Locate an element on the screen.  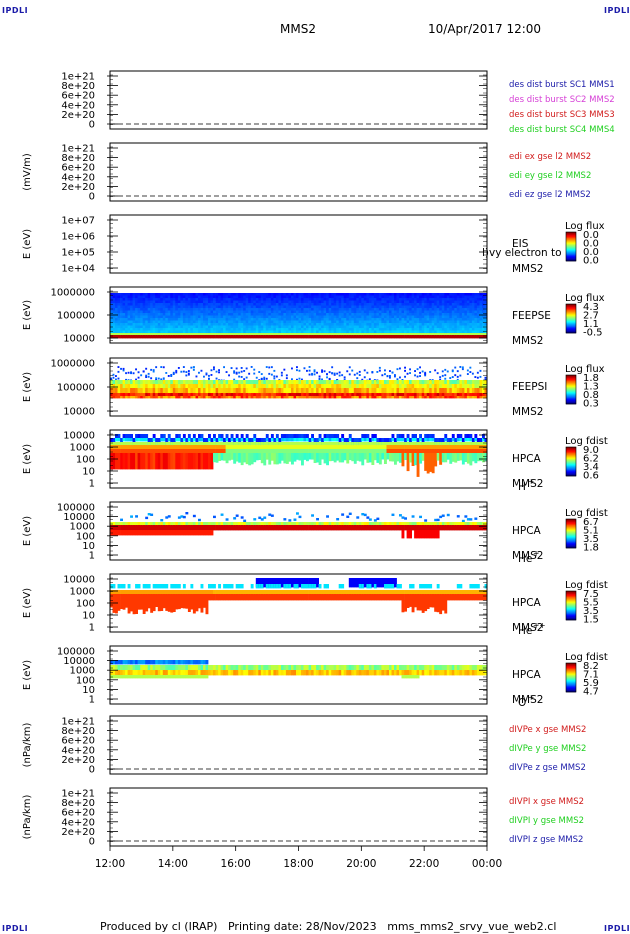
y-tick-label: 1e+05 is located at coordinates (78, 253).